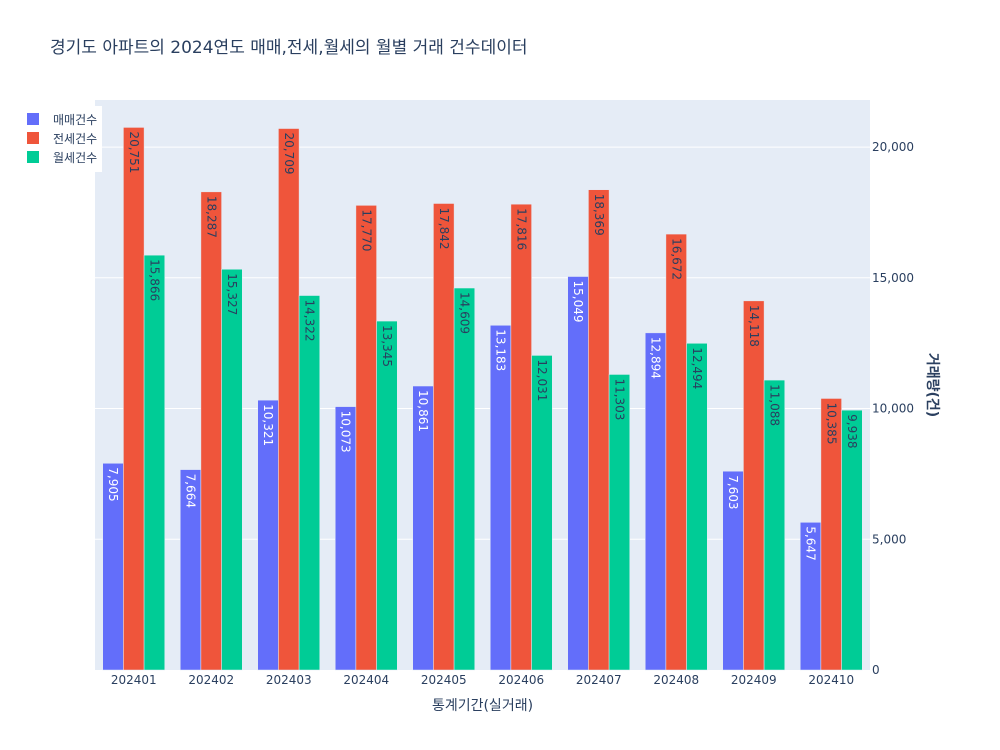  Describe the element at coordinates (289, 680) in the screenshot. I see `x-tick-label: 202403` at that location.